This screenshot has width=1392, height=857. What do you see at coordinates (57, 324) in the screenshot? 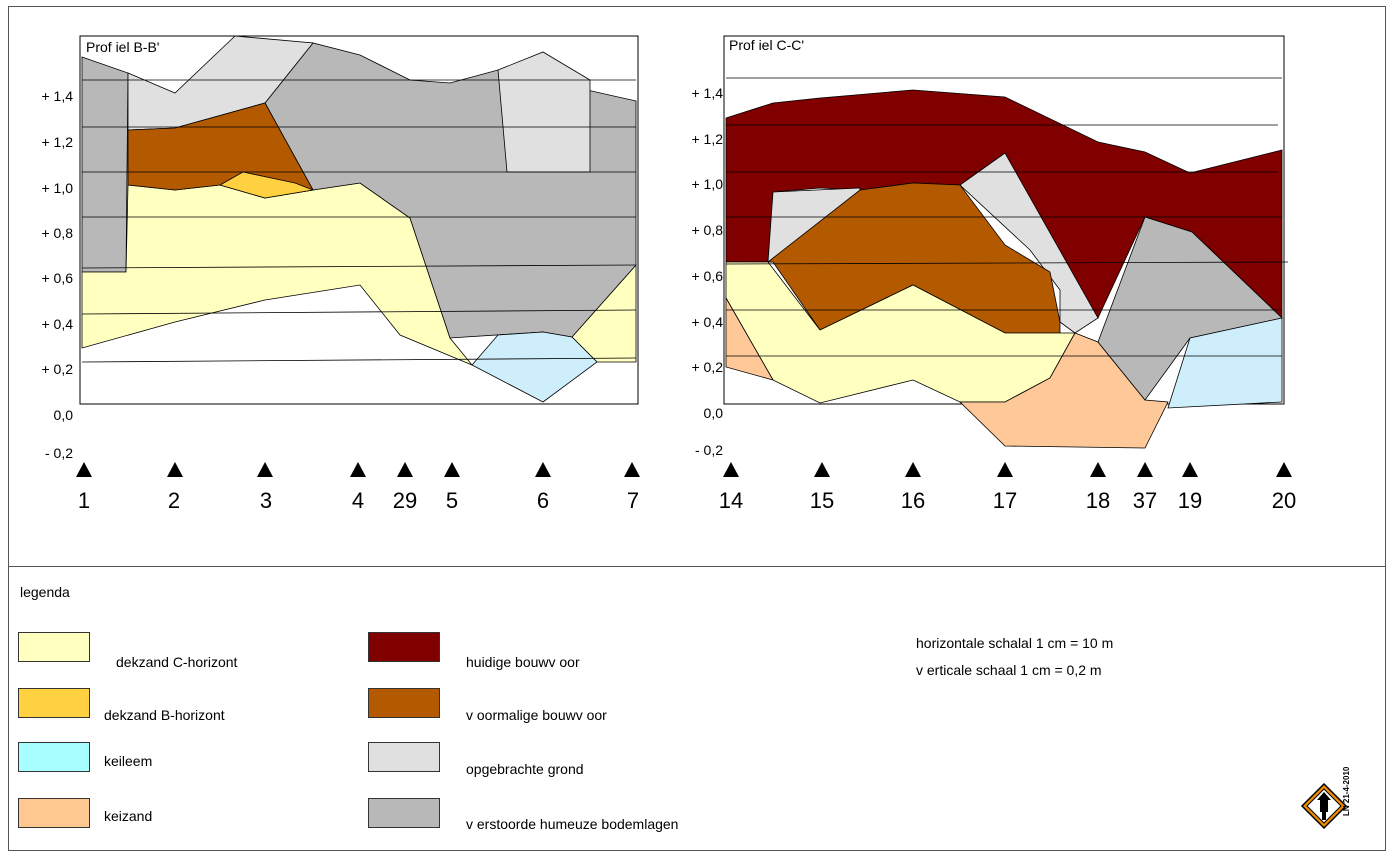
I see `bb-y-label: + 0,4` at bounding box center [57, 324].